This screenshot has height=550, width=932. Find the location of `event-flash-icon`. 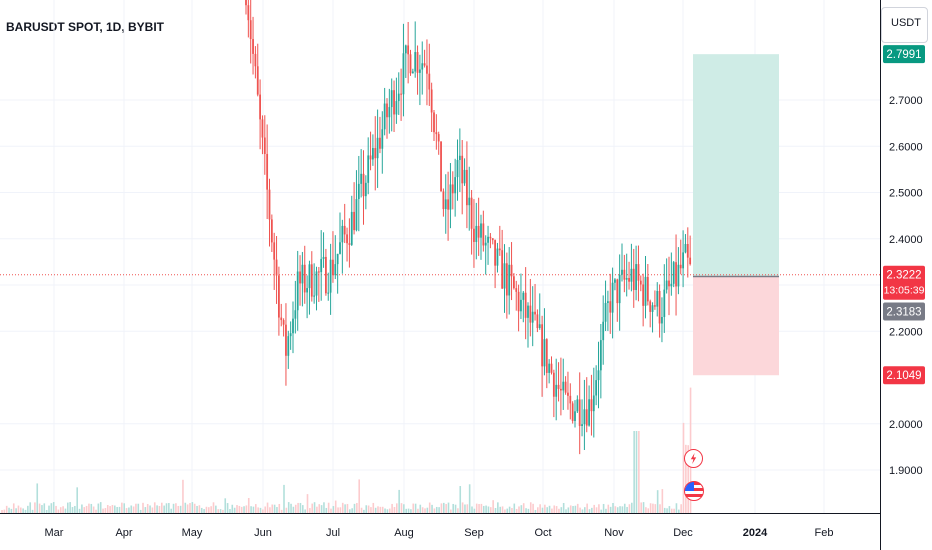

event-flash-icon is located at coordinates (693, 458).